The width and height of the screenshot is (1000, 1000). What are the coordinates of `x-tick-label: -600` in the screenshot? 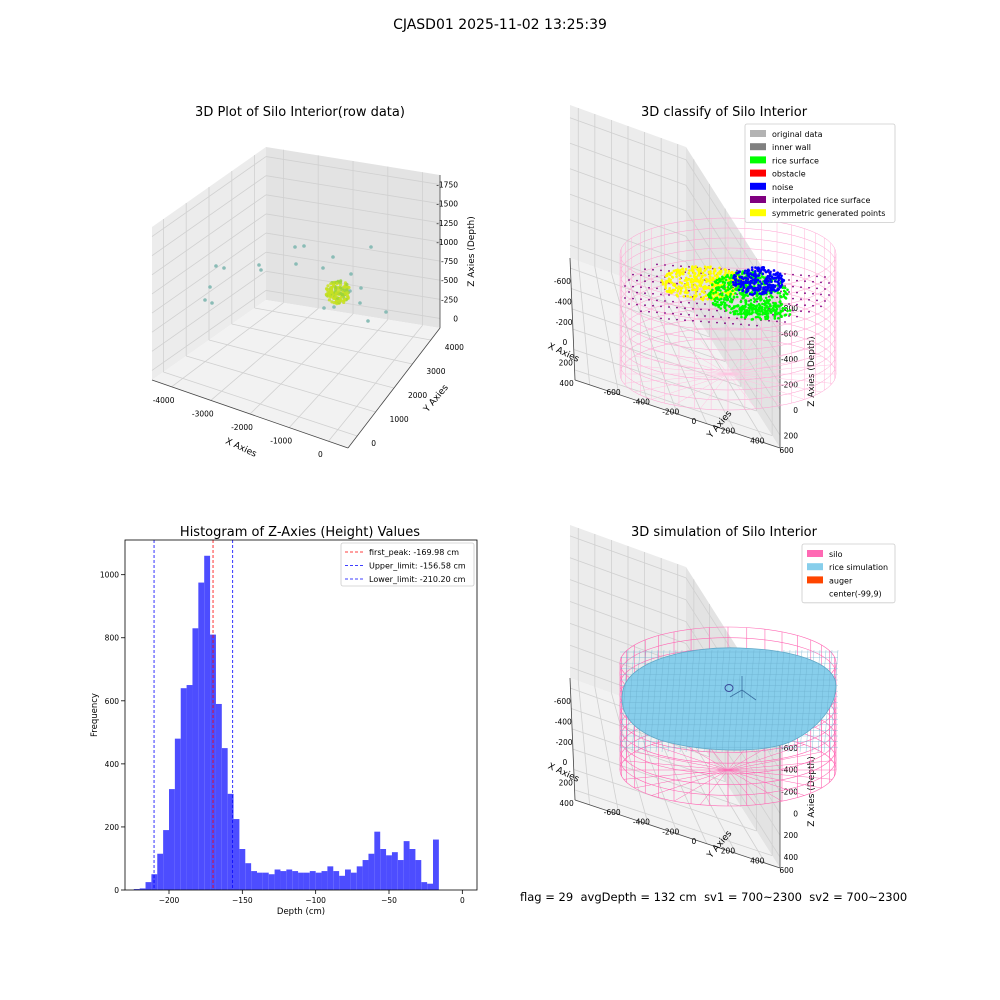 It's located at (562, 701).